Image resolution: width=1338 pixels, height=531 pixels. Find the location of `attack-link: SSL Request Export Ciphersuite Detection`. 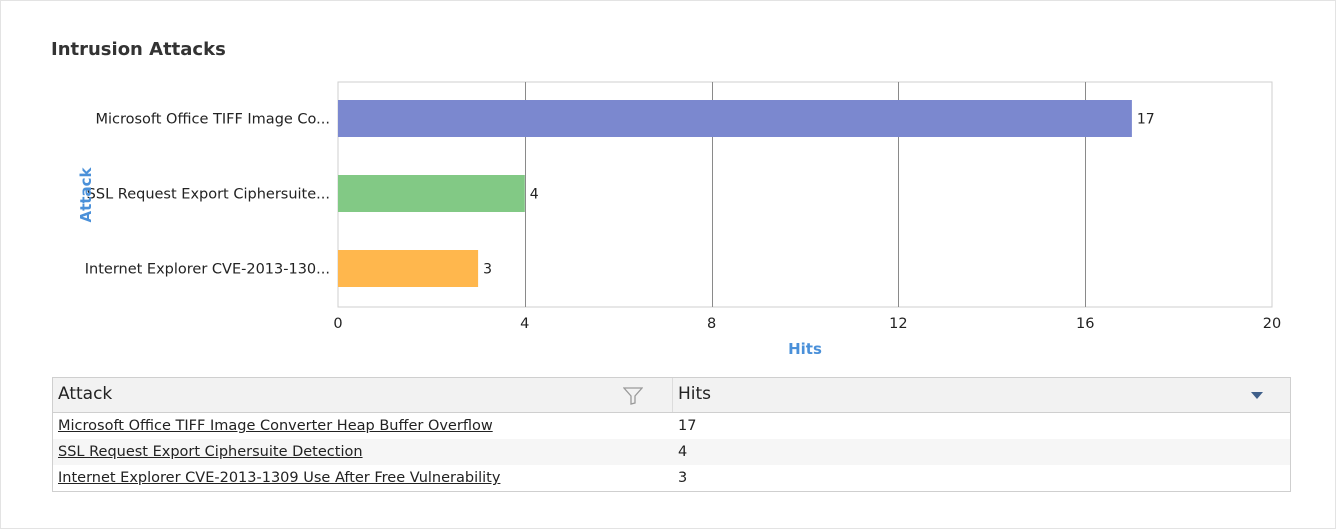

attack-link: SSL Request Export Ciphersuite Detection is located at coordinates (210, 452).